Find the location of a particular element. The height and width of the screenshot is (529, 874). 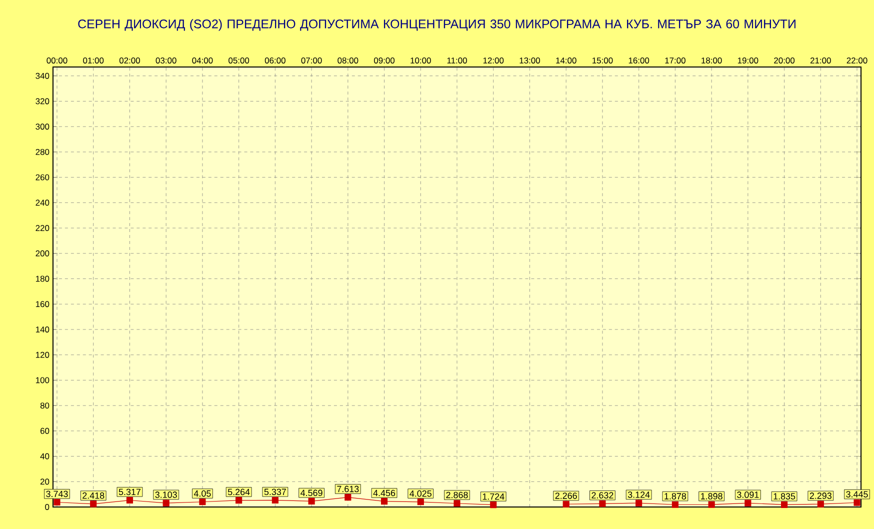

y-tick-label: 220 is located at coordinates (43, 228).